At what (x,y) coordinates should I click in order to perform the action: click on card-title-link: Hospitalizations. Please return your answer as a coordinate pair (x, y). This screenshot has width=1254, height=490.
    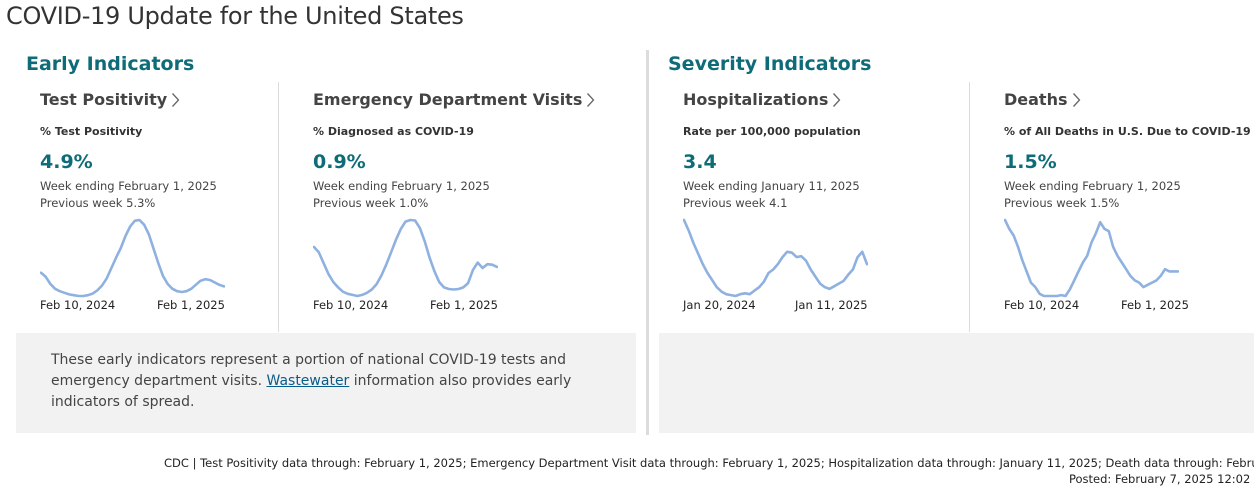
    Looking at the image, I should click on (762, 99).